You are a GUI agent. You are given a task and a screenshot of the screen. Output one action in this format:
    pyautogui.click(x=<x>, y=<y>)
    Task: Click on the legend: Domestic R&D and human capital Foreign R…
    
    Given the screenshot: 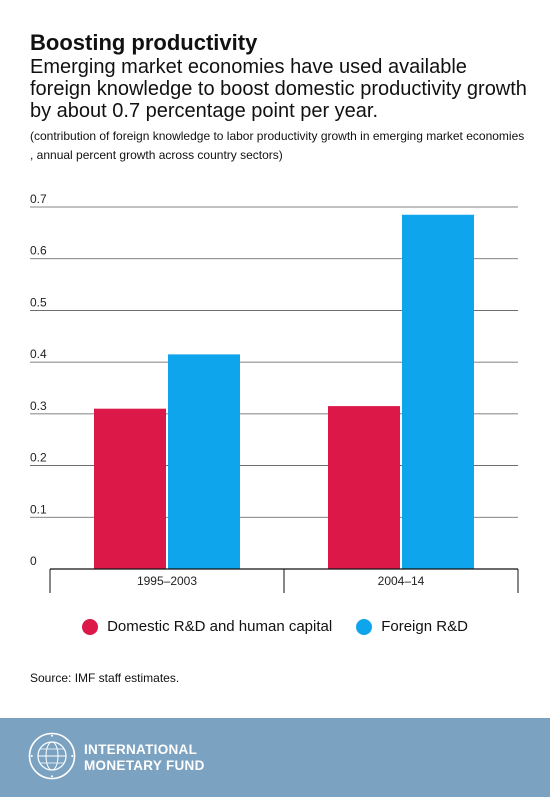 What is the action you would take?
    pyautogui.click(x=275, y=626)
    